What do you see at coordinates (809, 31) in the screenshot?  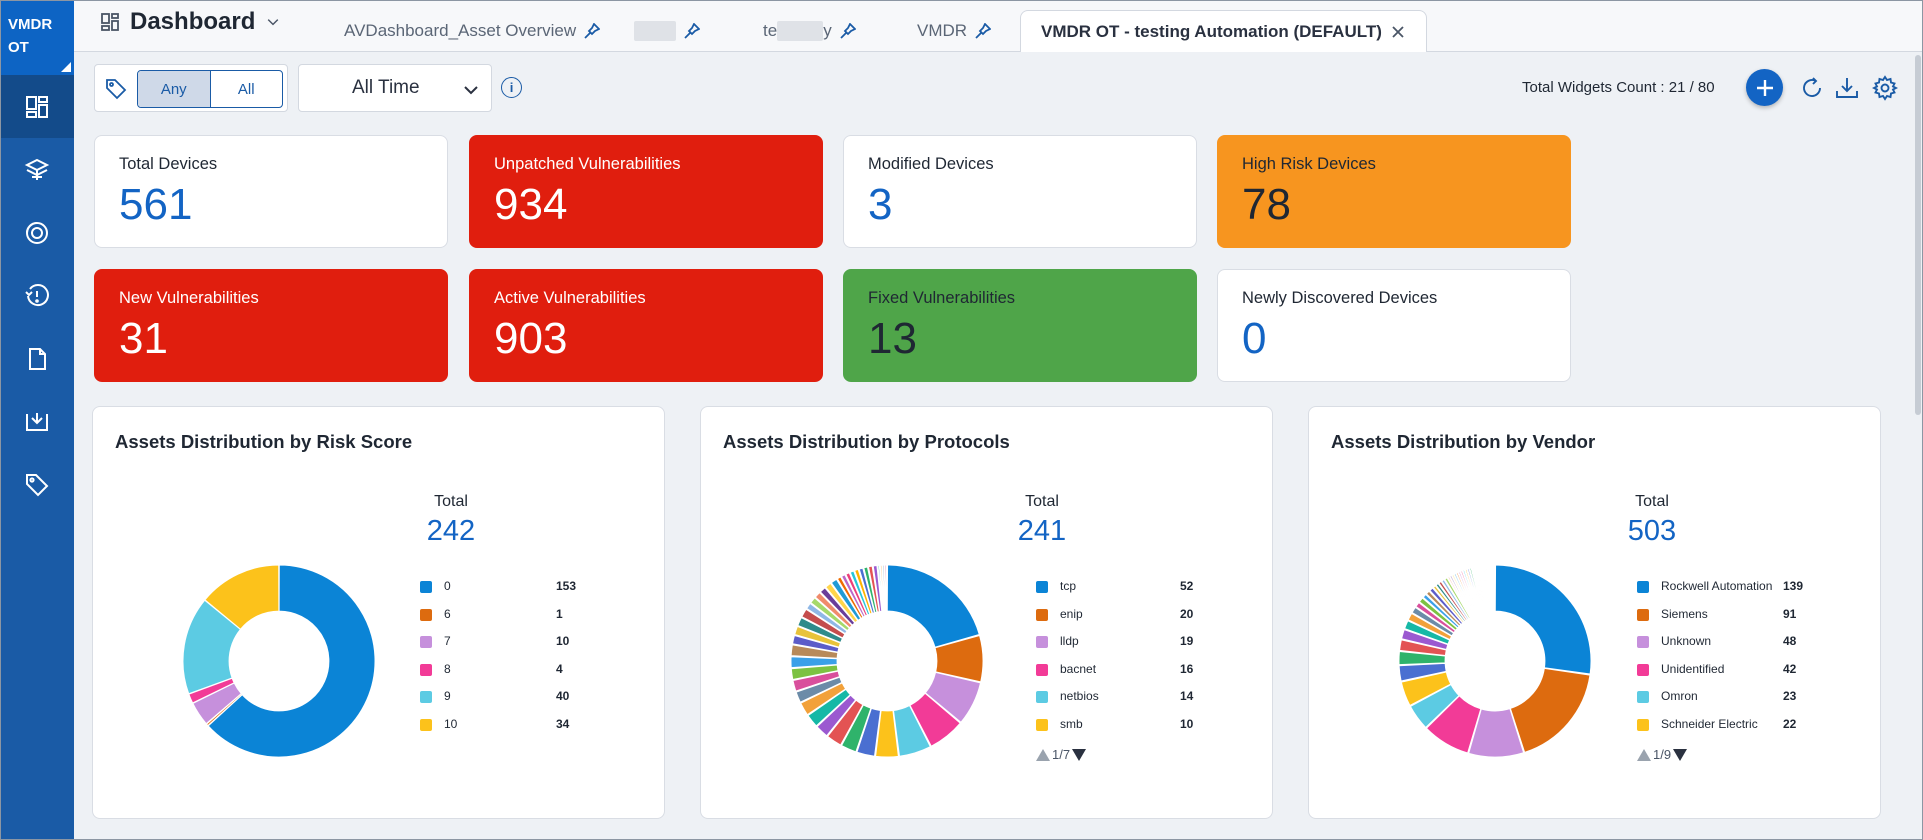 I see `tab-redacted-2: te y` at bounding box center [809, 31].